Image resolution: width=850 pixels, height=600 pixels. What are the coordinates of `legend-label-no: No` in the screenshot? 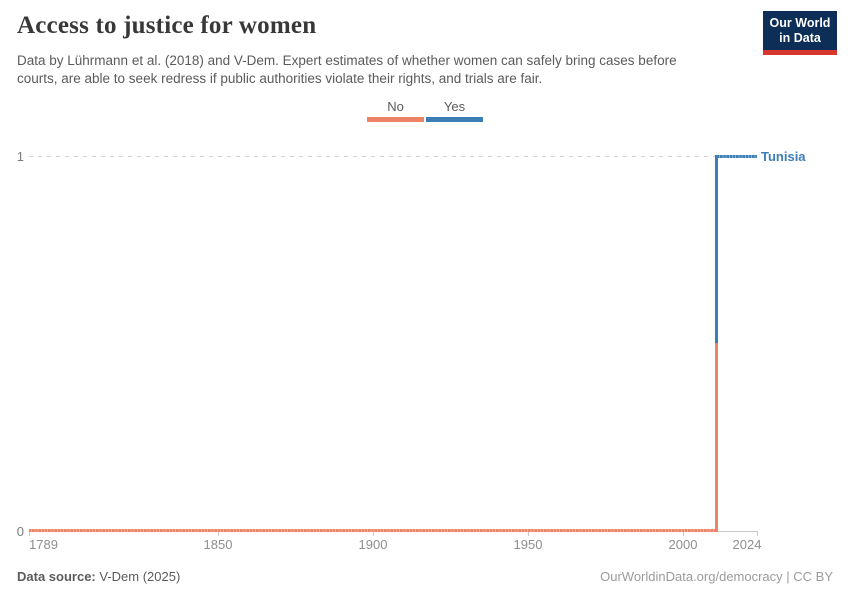 It's located at (395, 106).